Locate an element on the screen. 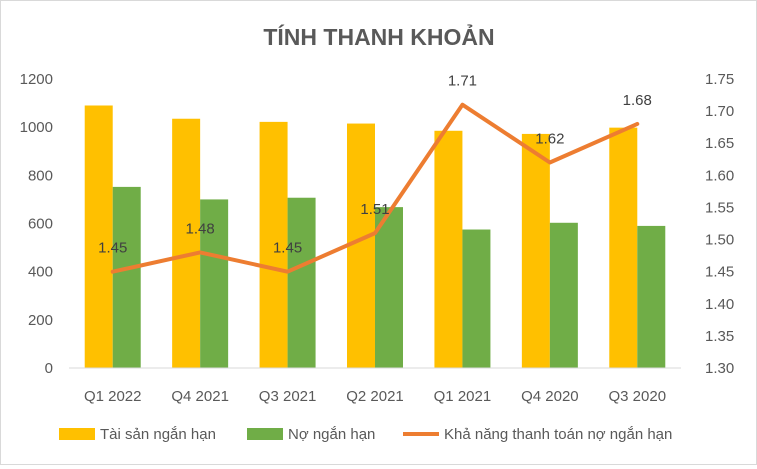 This screenshot has height=469, width=757. line-data-label: 1.68 is located at coordinates (637, 100).